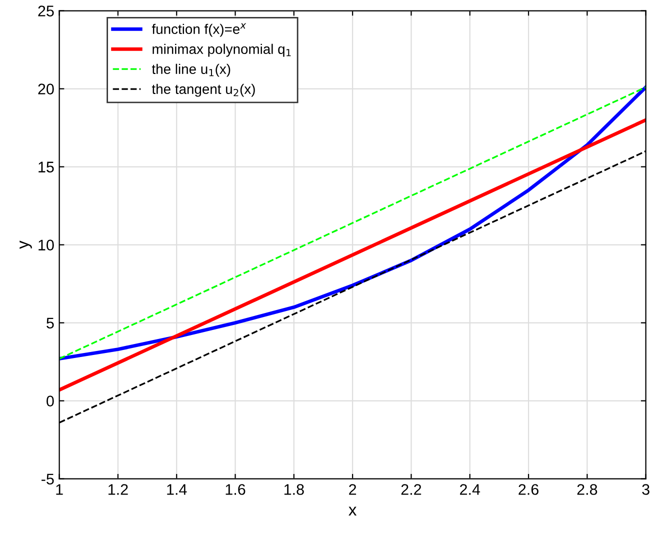  What do you see at coordinates (203, 90) in the screenshot?
I see `legend-label: the tangent u$_{2}$(x)` at bounding box center [203, 90].